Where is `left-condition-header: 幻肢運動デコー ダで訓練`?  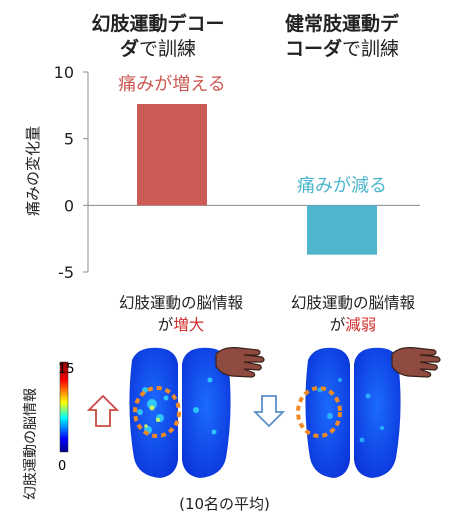
left-condition-header: 幻肢運動デコー ダで訓練 is located at coordinates (158, 37).